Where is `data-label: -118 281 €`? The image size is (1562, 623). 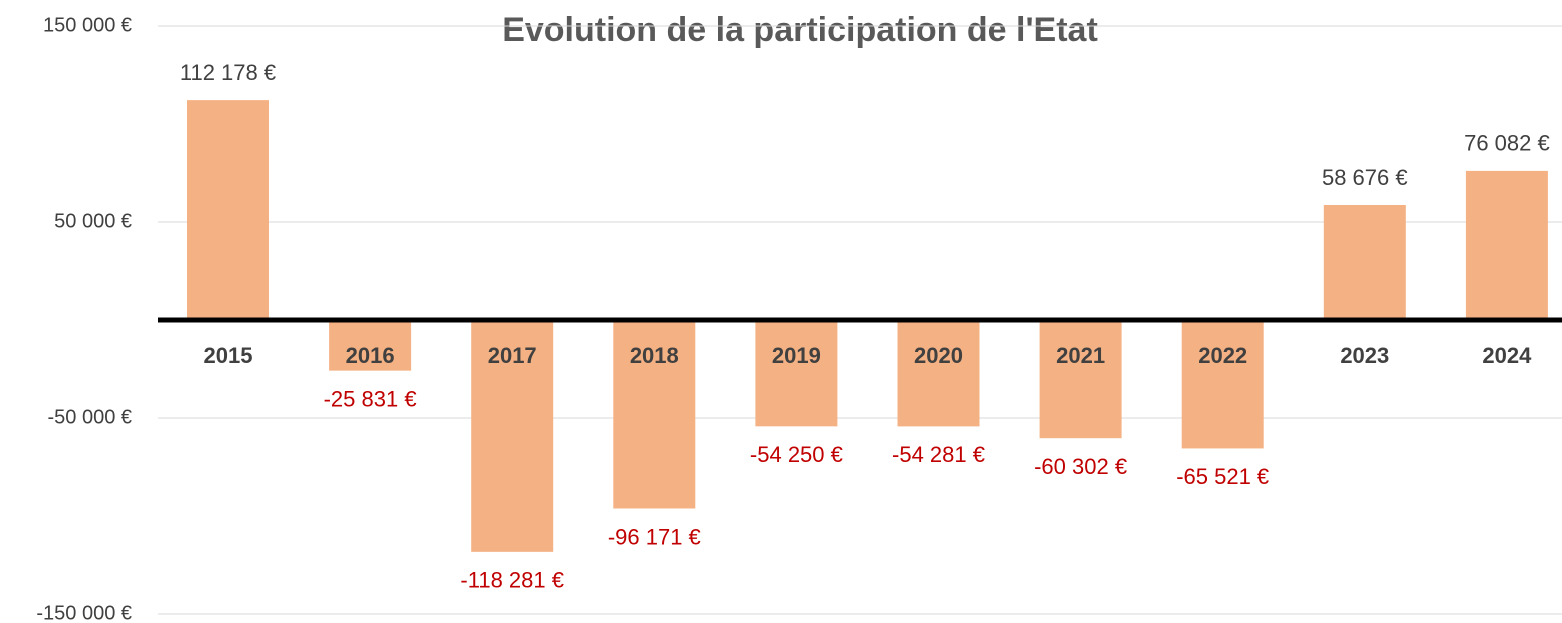
data-label: -118 281 € is located at coordinates (512, 580).